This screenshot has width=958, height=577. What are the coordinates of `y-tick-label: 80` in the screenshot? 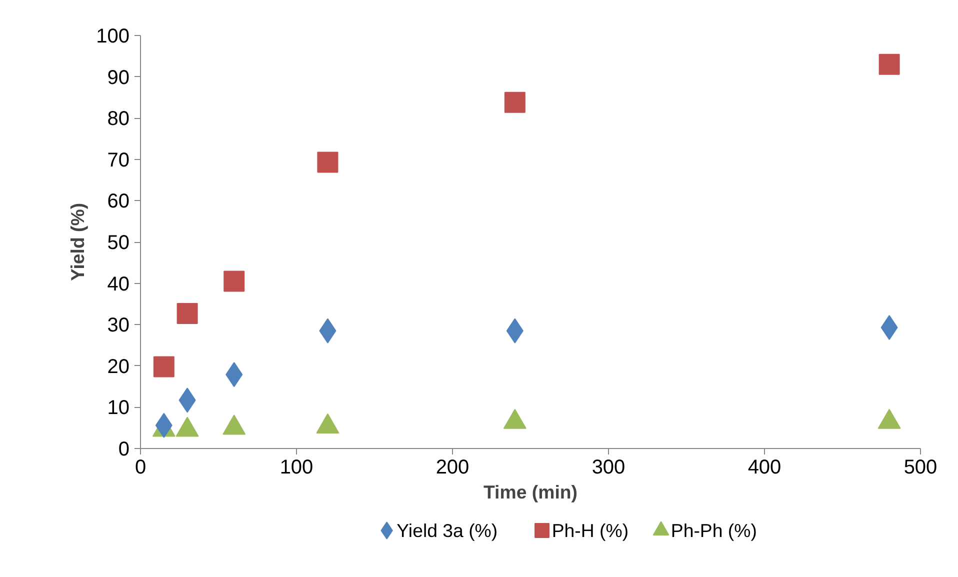 It's located at (118, 119).